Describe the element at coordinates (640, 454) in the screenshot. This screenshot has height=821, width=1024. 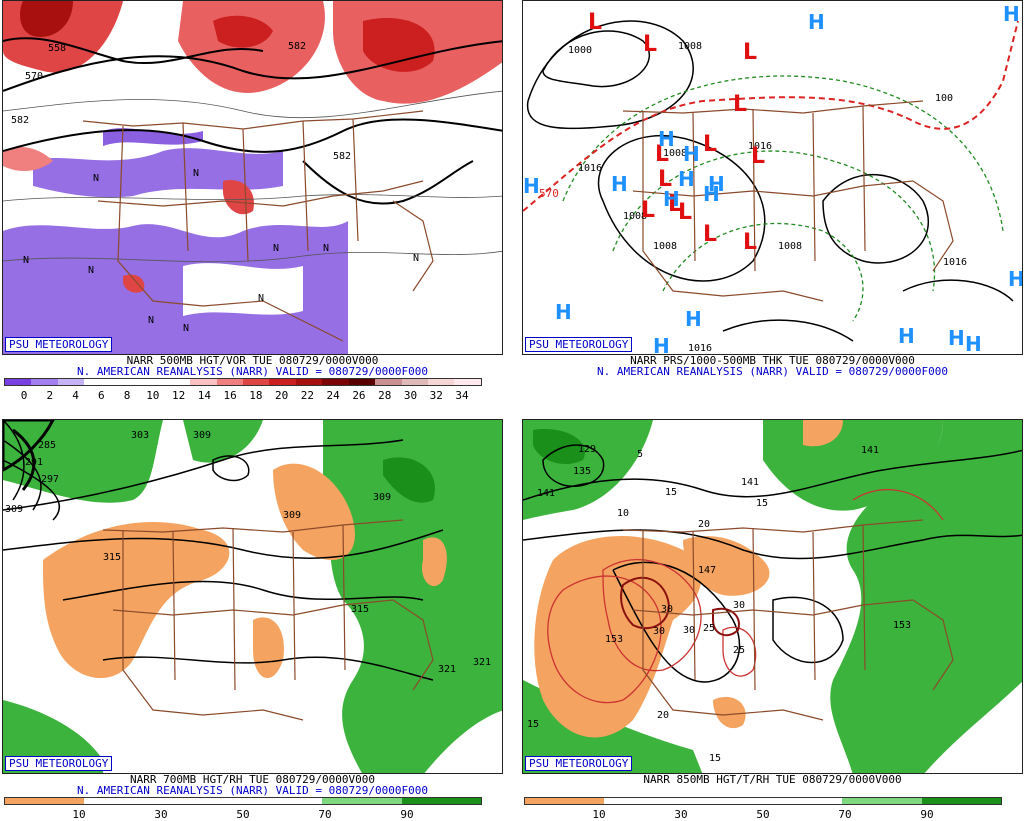
I see `contour-label: 5` at that location.